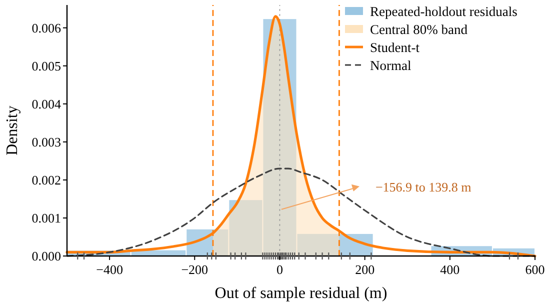 Image resolution: width=550 pixels, height=304 pixels. Describe the element at coordinates (46, 142) in the screenshot. I see `y-tick-label: 0.003` at that location.